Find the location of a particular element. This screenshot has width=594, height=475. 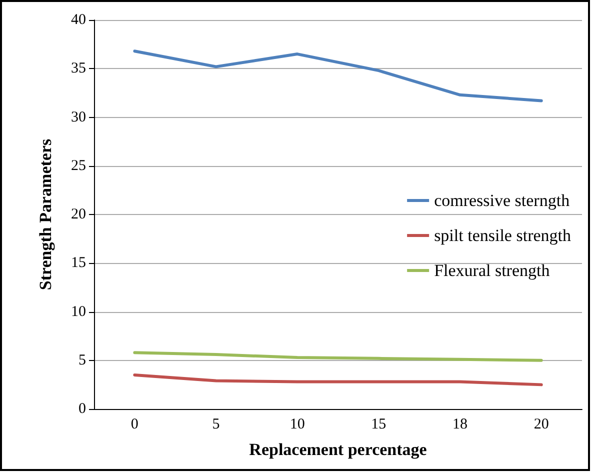

legend-label: spilt tensile strength is located at coordinates (503, 235).